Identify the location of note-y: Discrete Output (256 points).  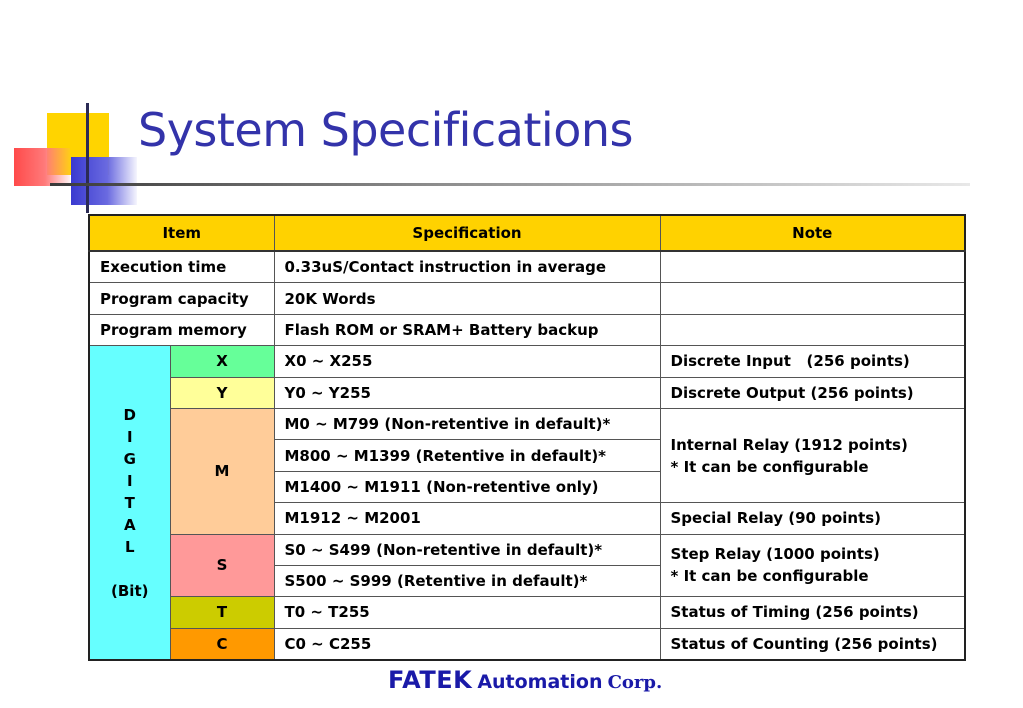
(812, 392).